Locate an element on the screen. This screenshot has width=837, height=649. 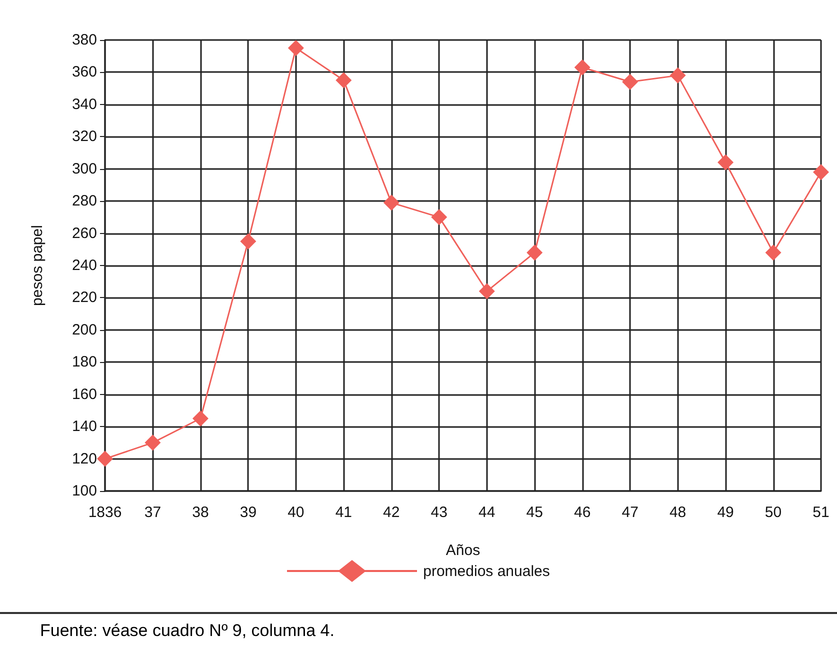
x-tick-label: 1836 is located at coordinates (105, 512).